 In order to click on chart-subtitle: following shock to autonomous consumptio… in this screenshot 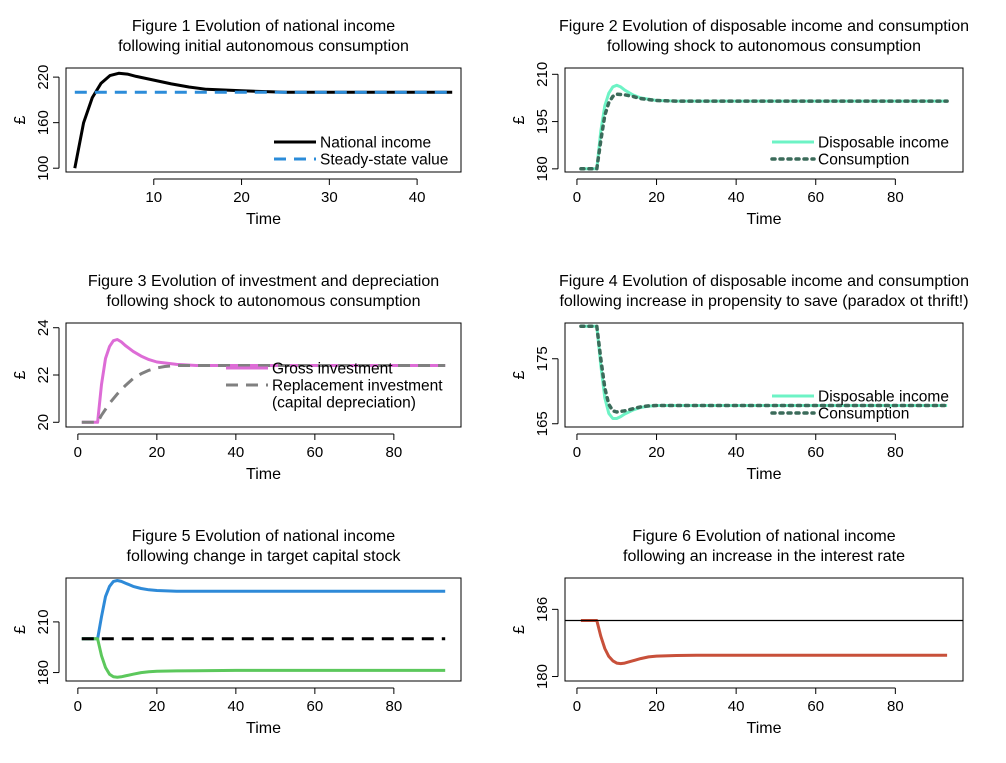, I will do `click(764, 46)`.